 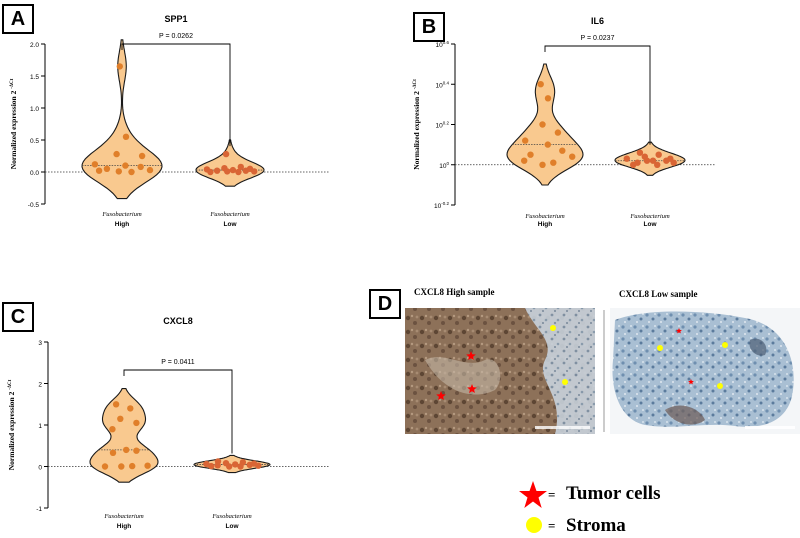 What do you see at coordinates (385, 304) in the screenshot?
I see `panel-letter-d: D` at bounding box center [385, 304].